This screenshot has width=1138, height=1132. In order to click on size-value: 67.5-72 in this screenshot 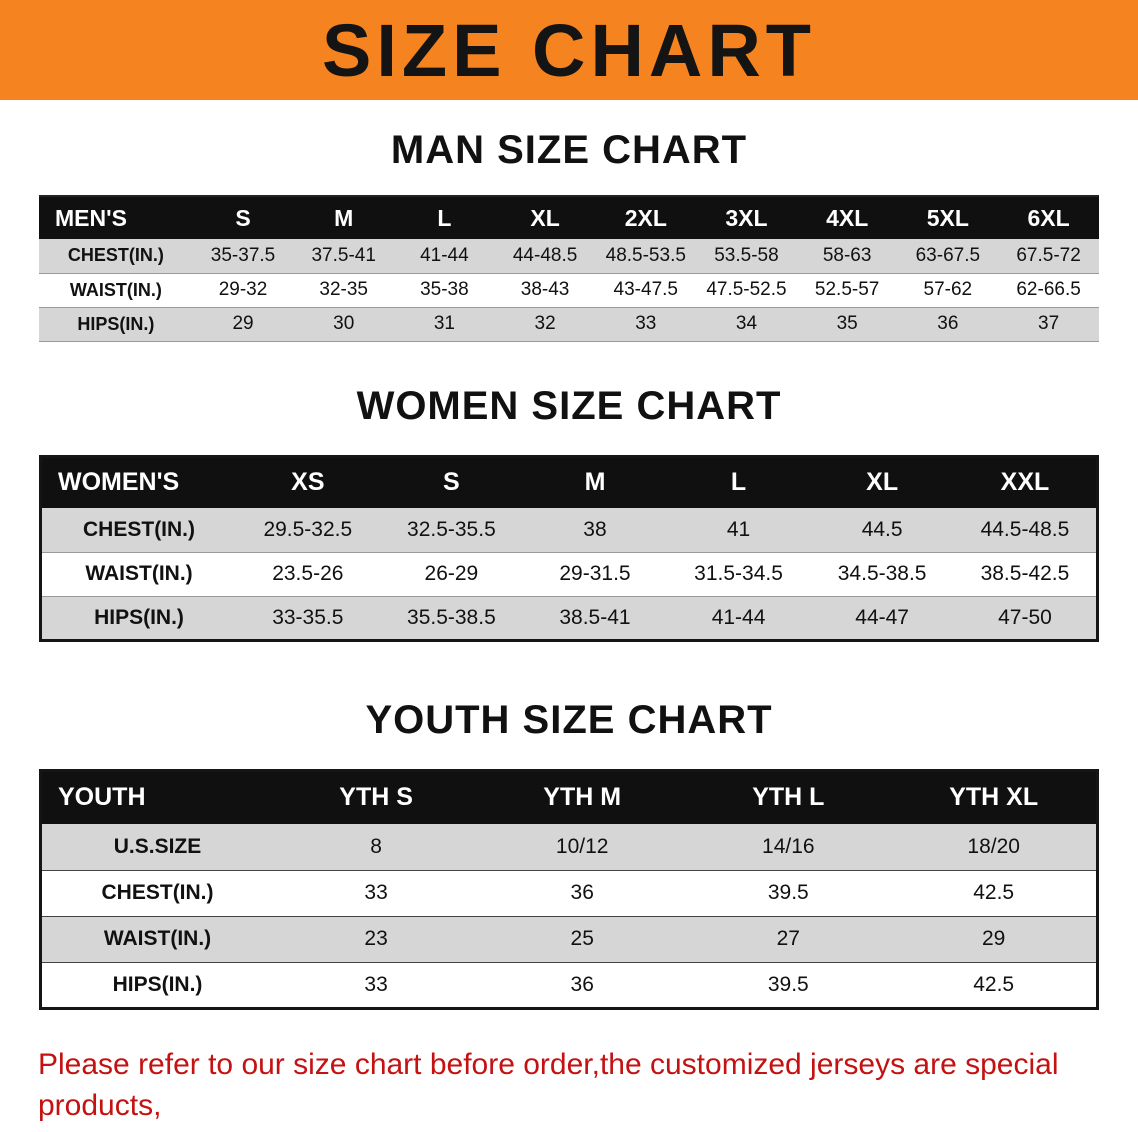, I will do `click(1048, 255)`.